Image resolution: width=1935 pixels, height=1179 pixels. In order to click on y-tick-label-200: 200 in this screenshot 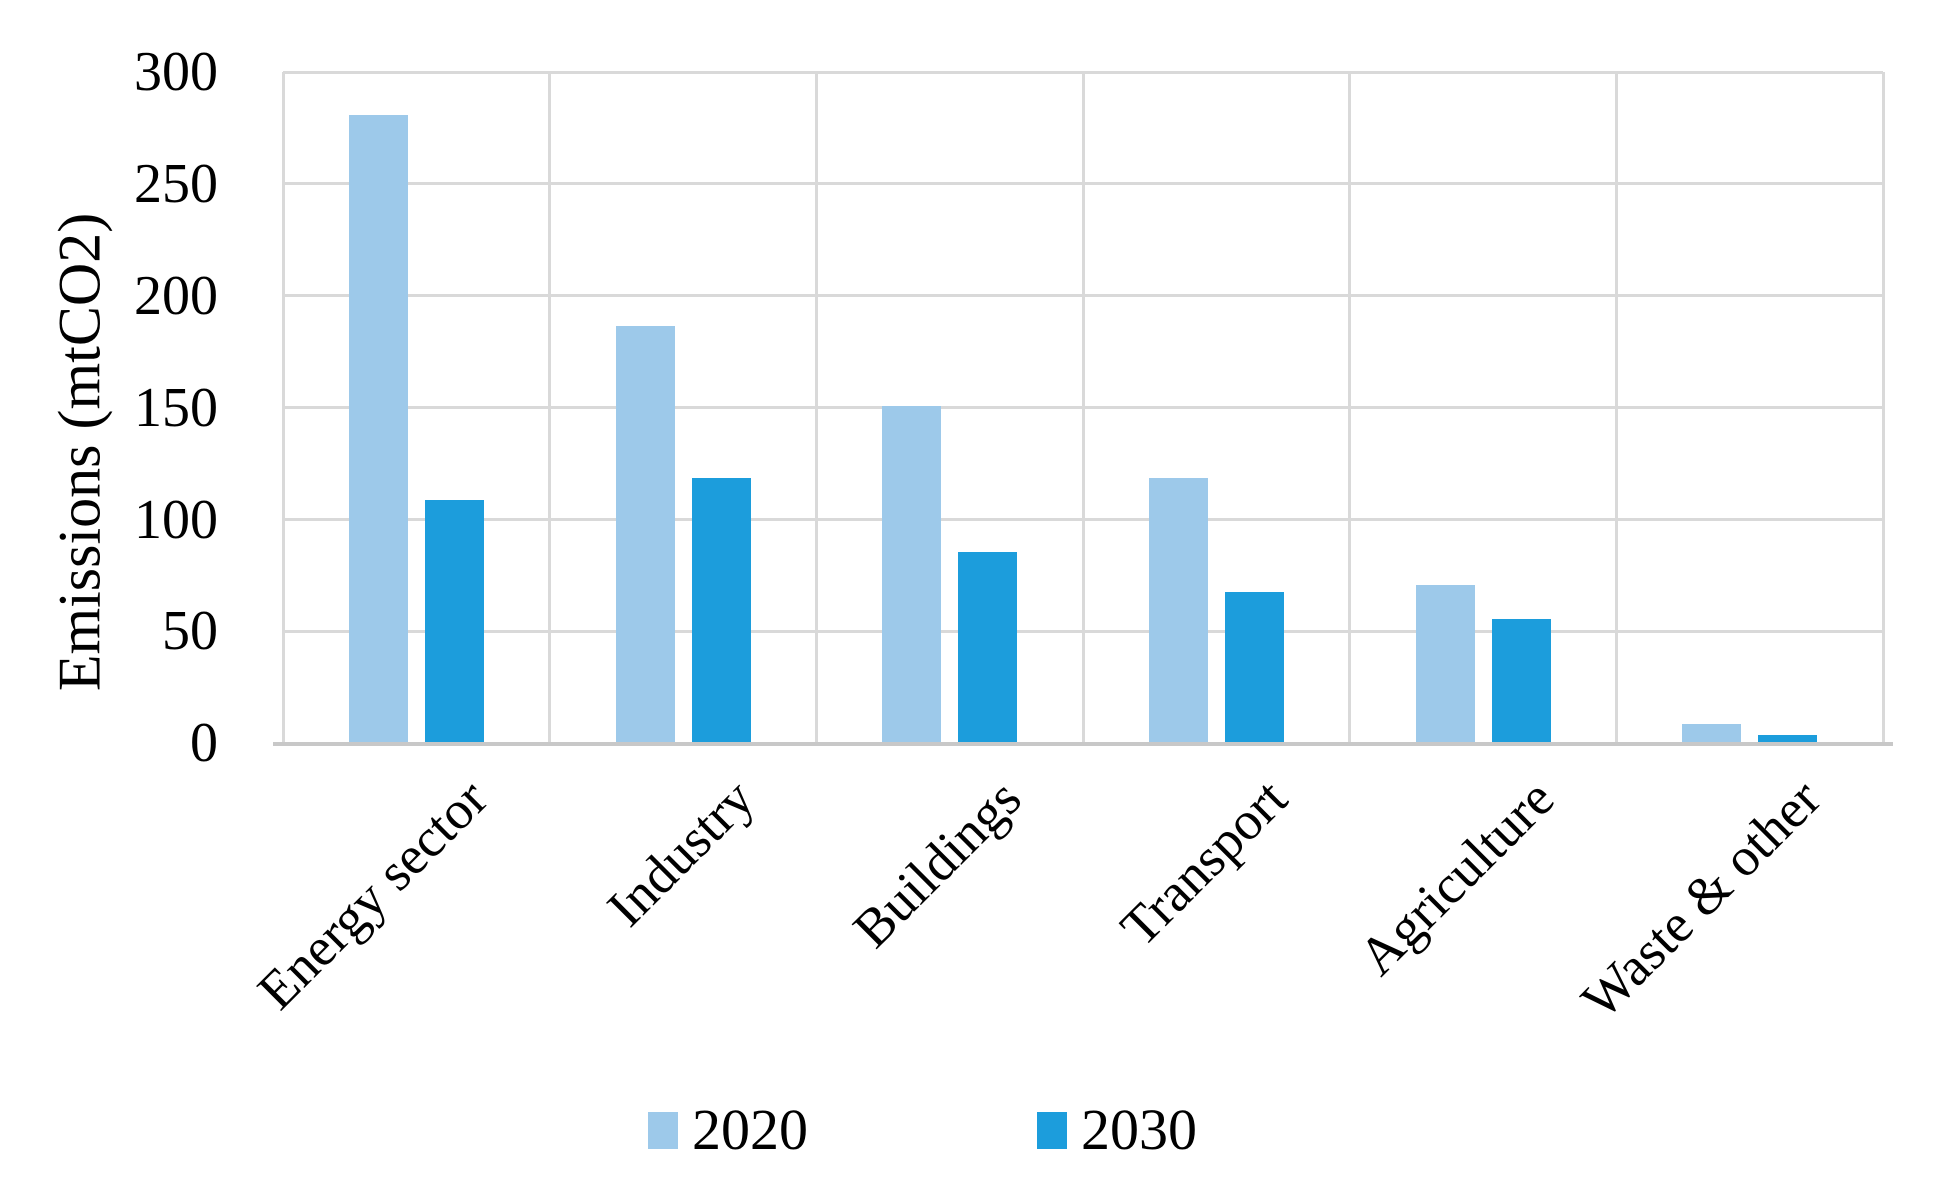, I will do `click(176, 295)`.